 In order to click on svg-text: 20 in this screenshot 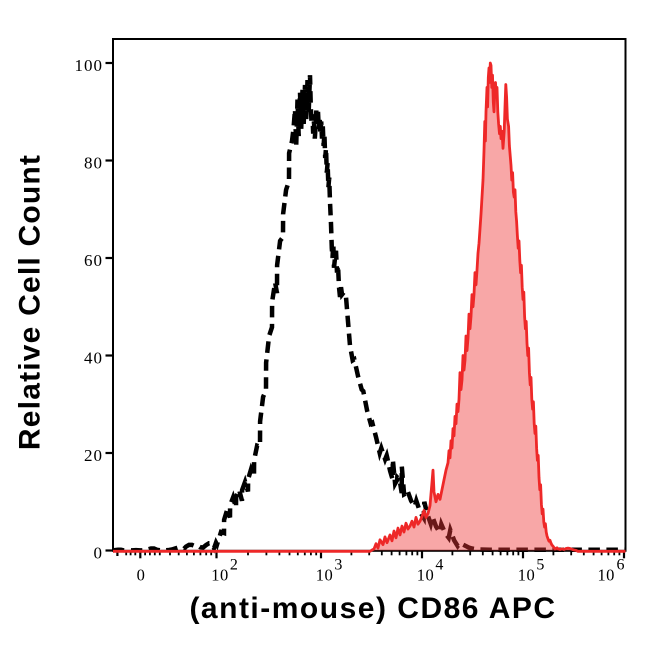, I will do `click(93, 455)`.